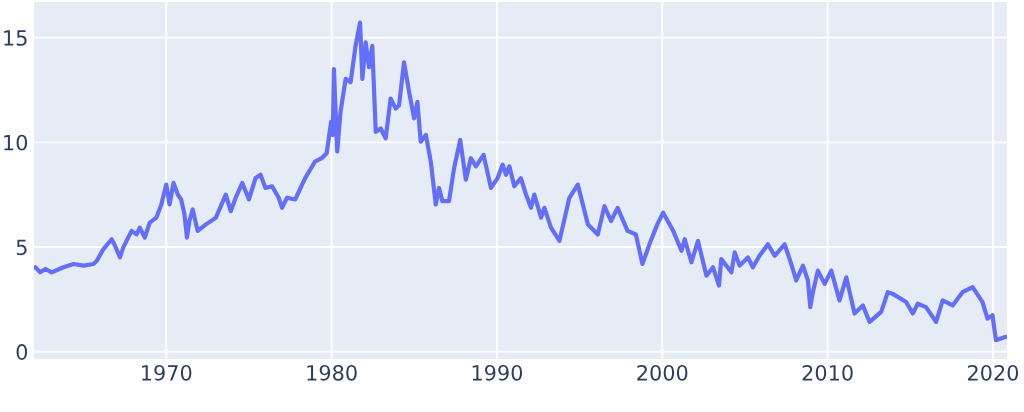 The image size is (1024, 412). Describe the element at coordinates (497, 372) in the screenshot. I see `x-tick-label: 1990` at that location.